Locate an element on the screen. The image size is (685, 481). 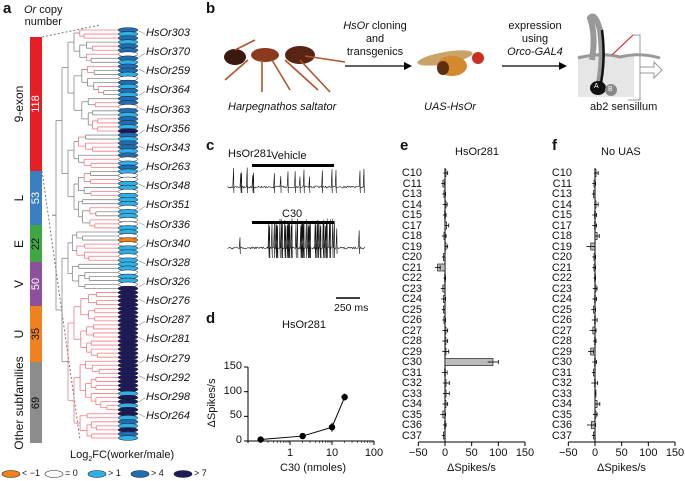
category-label: C28 is located at coordinates (561, 341).